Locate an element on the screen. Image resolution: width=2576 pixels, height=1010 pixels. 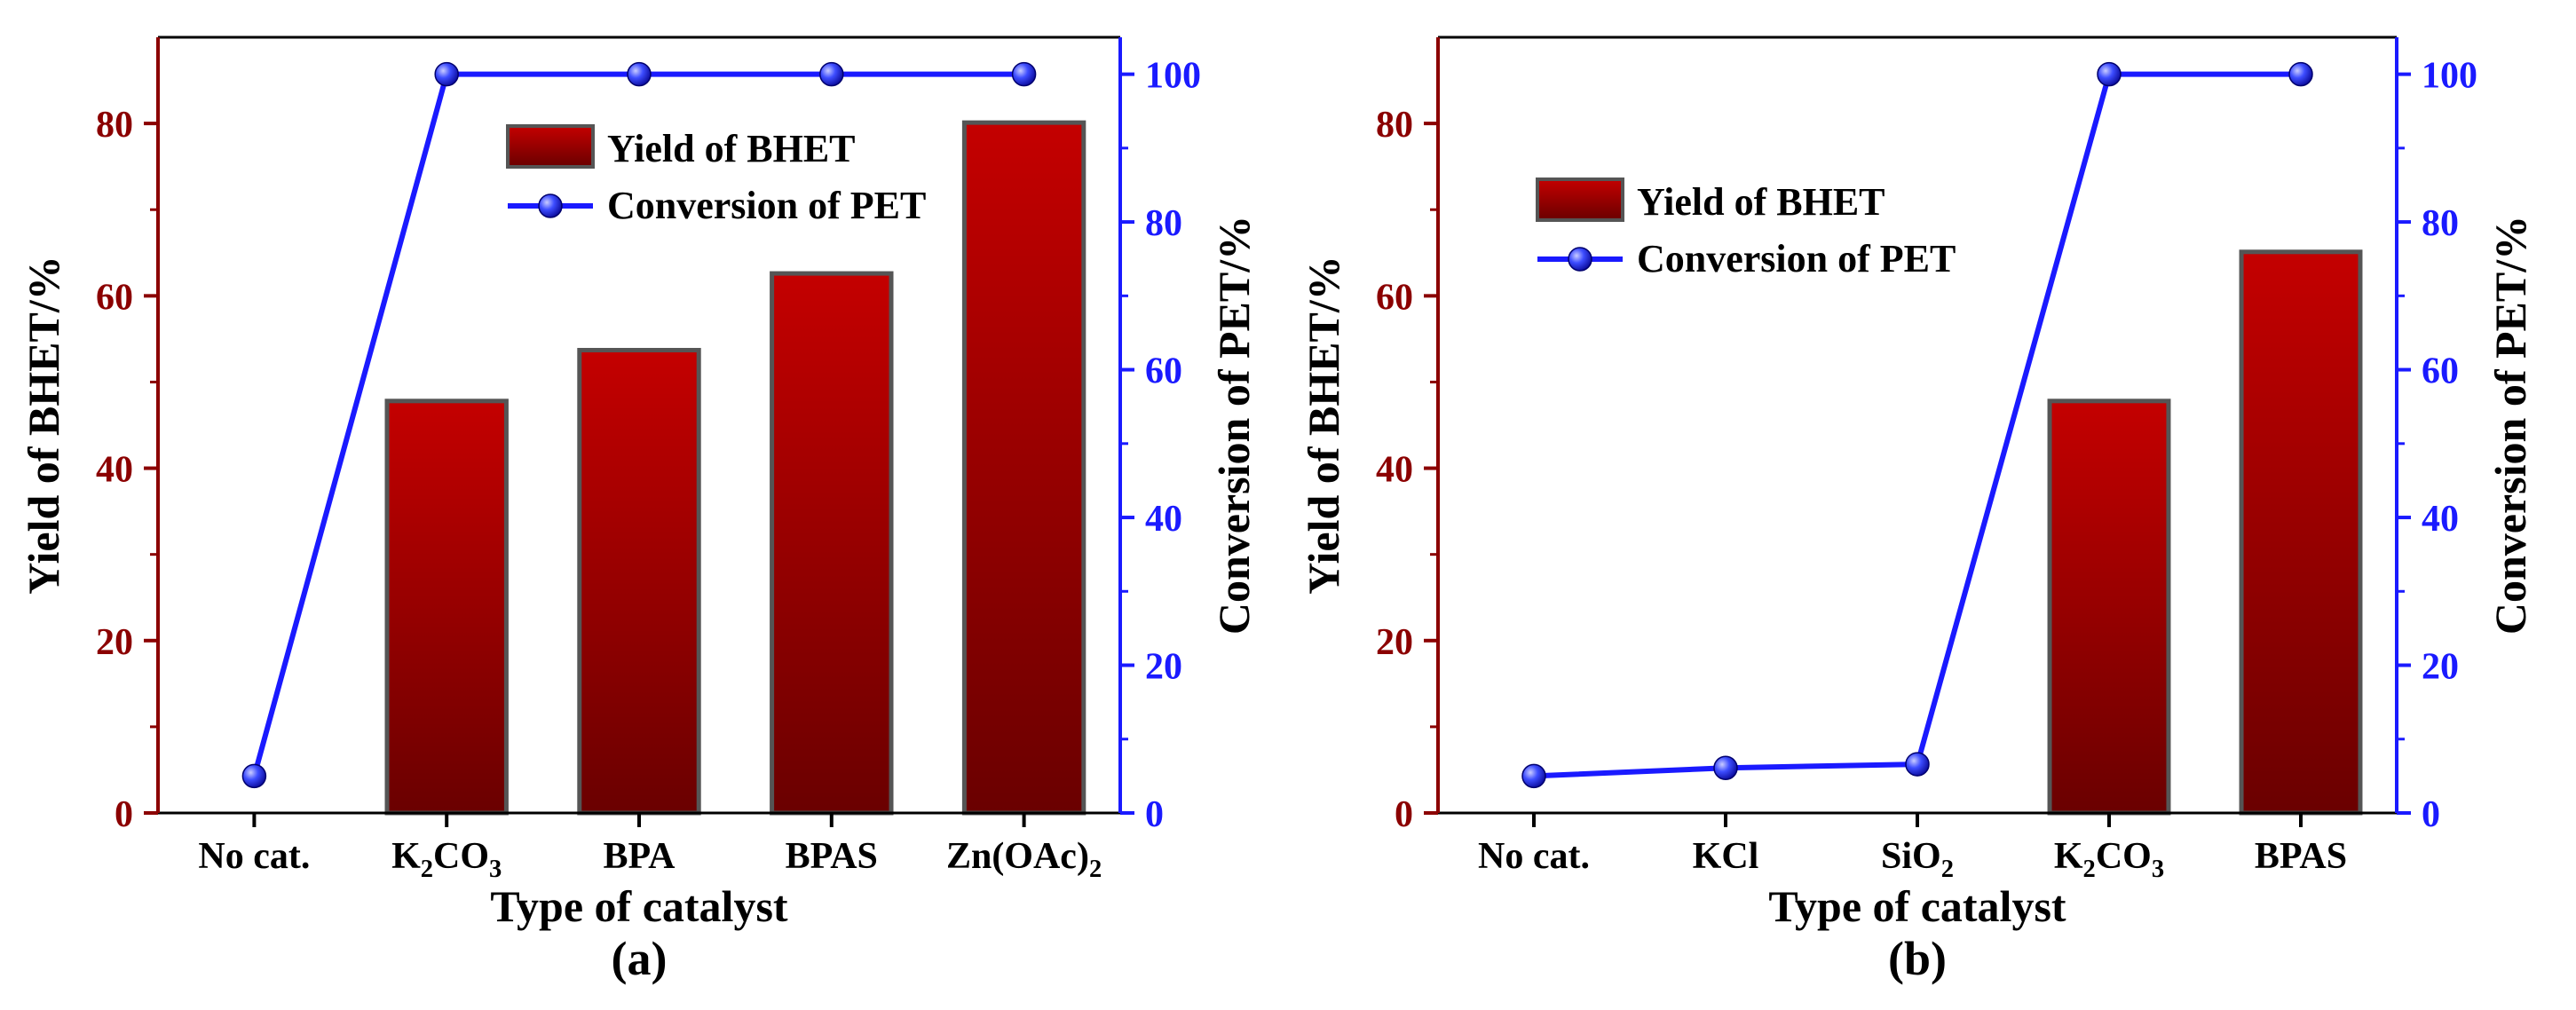
x-tick-label: SiO2 is located at coordinates (1917, 859).